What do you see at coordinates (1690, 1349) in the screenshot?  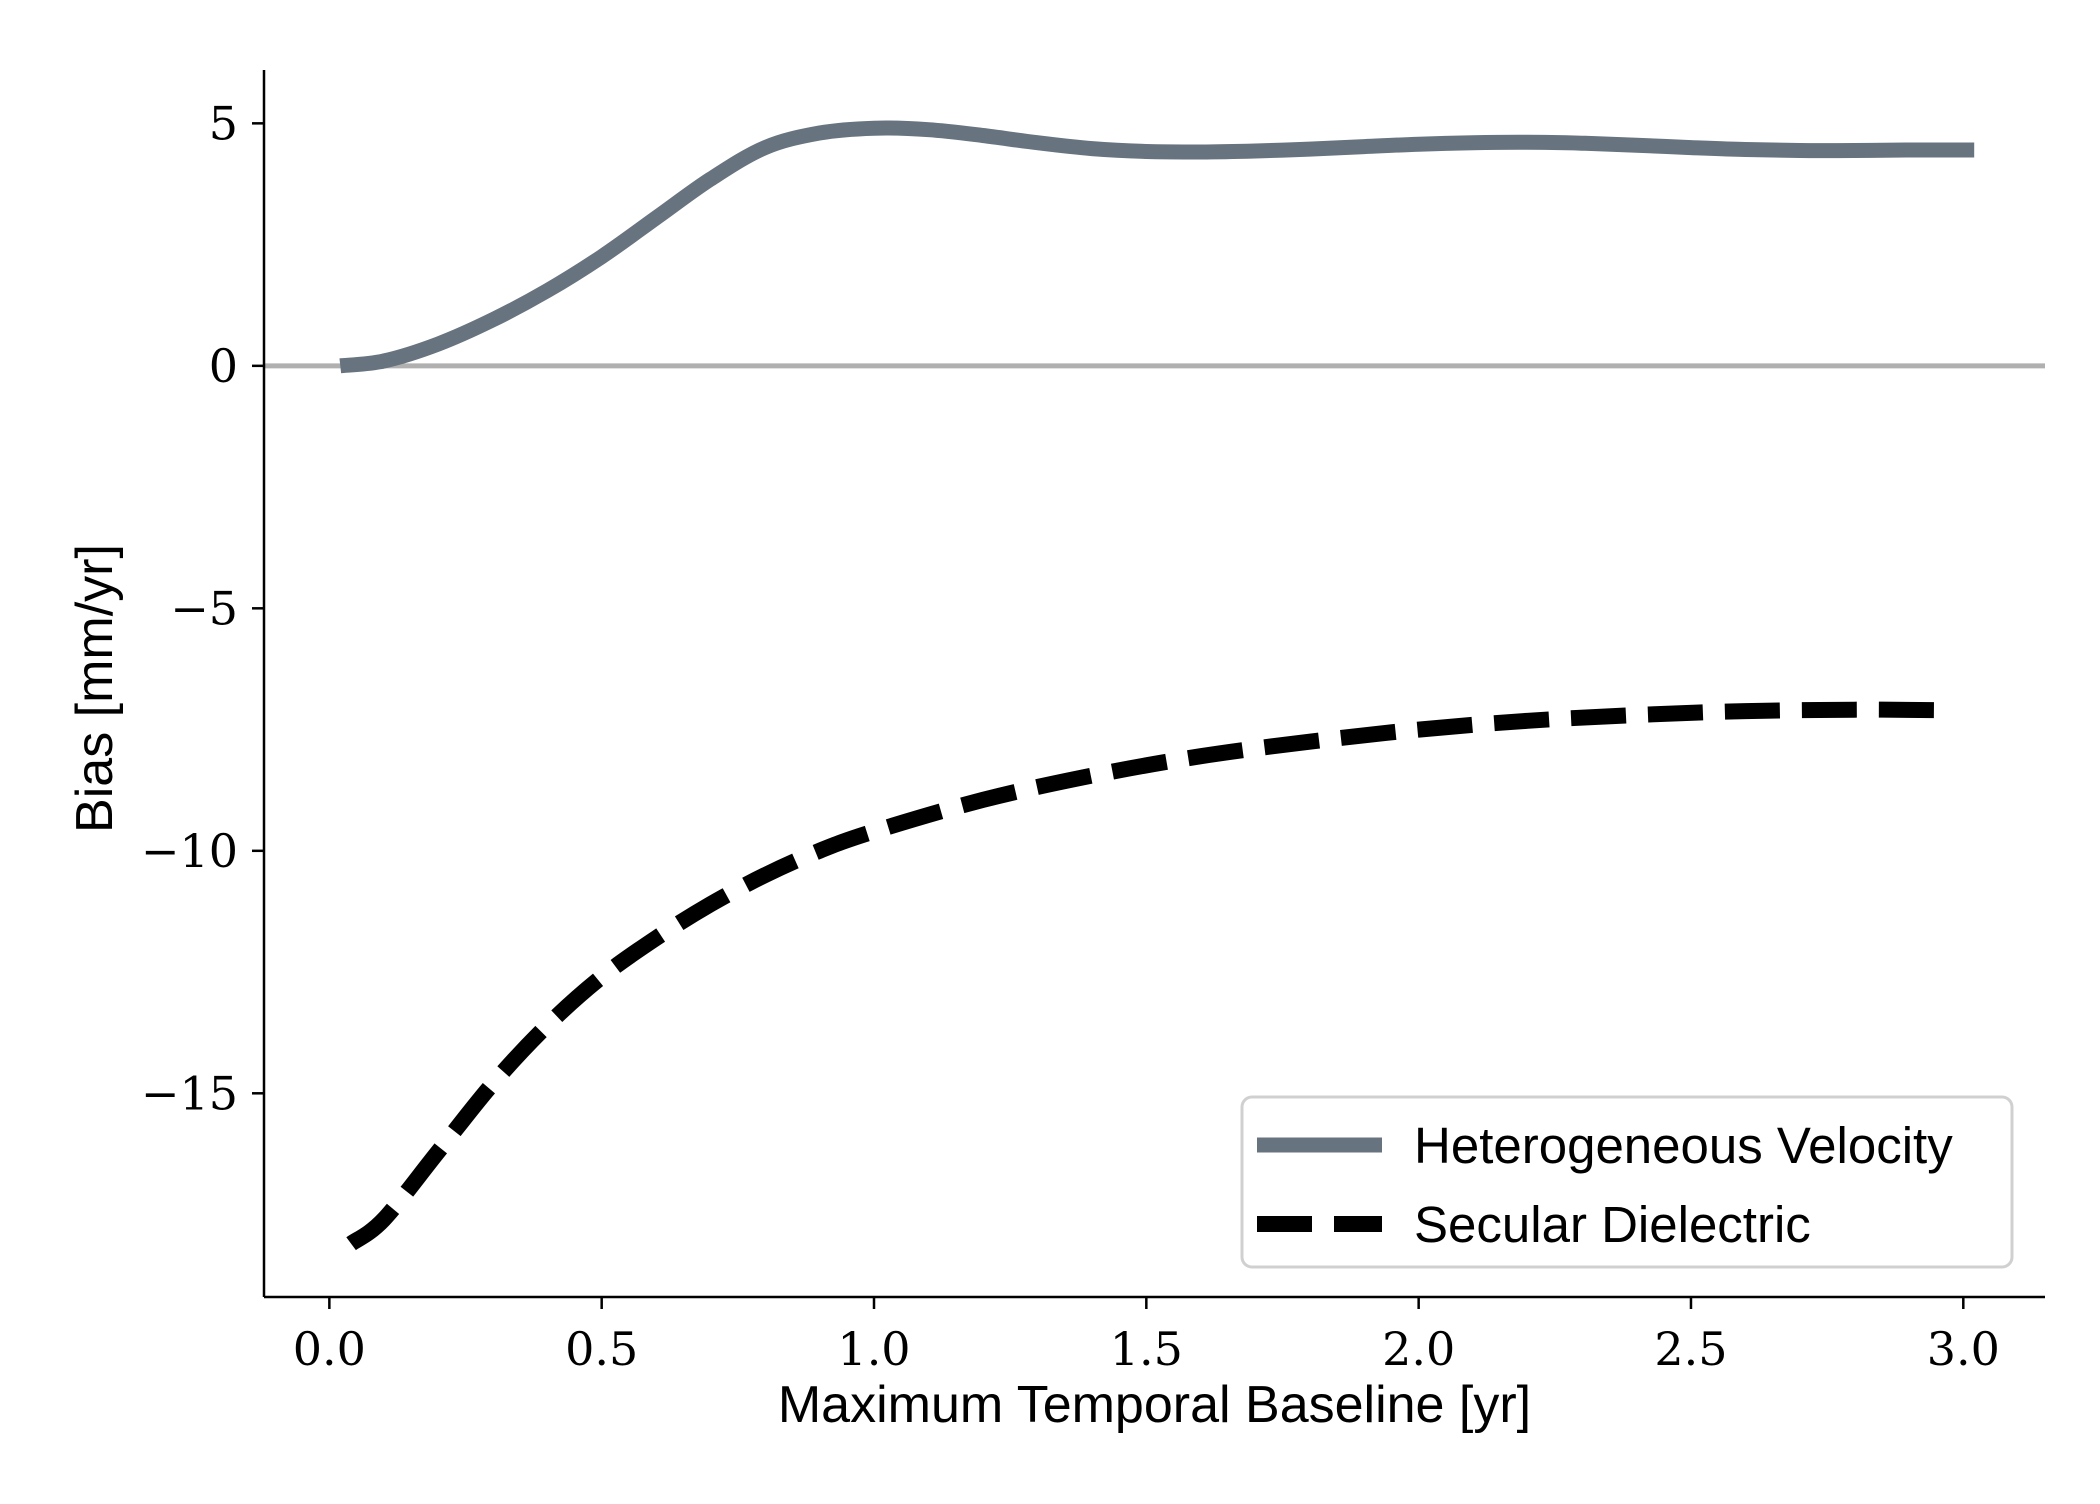 I see `x-tick-label: 2.5` at bounding box center [1690, 1349].